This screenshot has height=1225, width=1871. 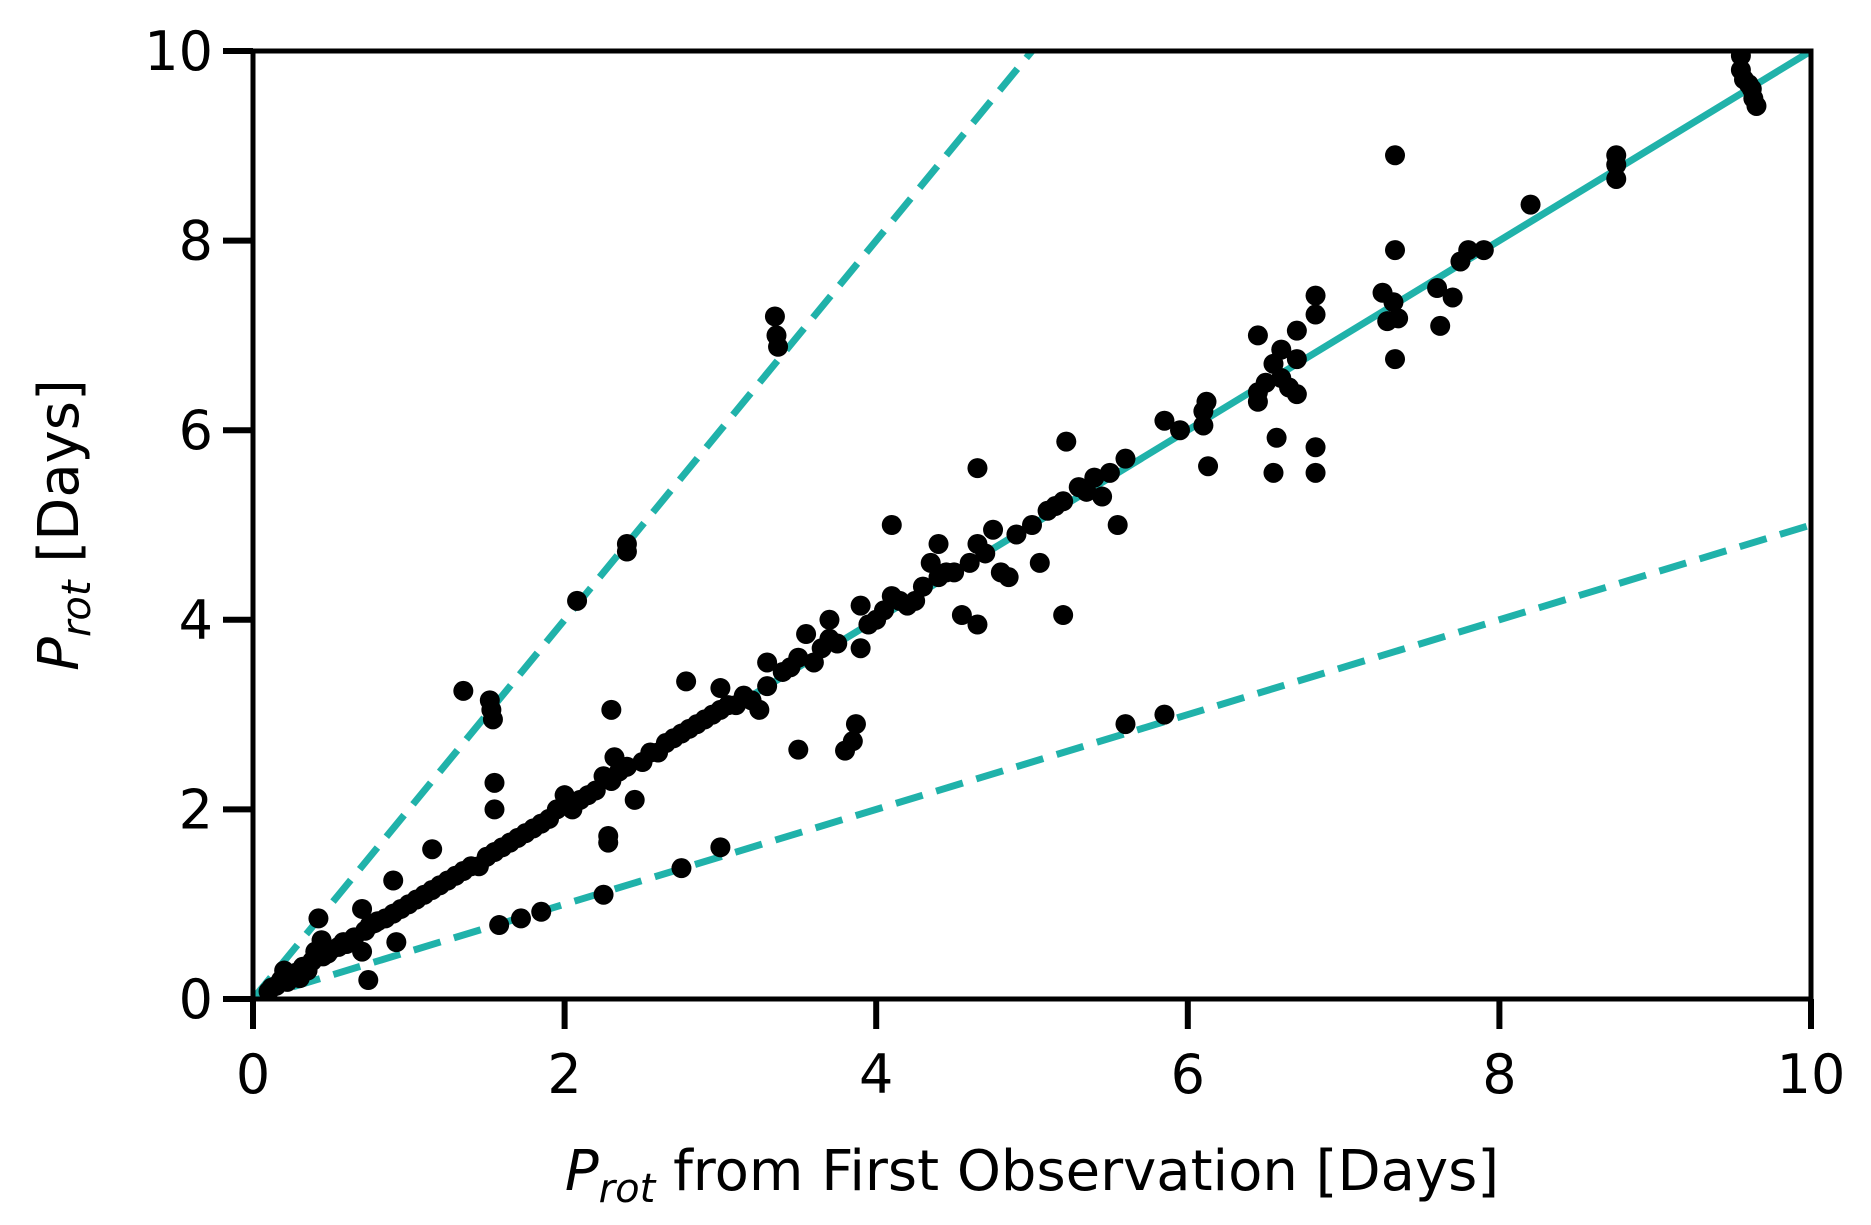 What do you see at coordinates (564, 1074) in the screenshot?
I see `x-tick-label: 2` at bounding box center [564, 1074].